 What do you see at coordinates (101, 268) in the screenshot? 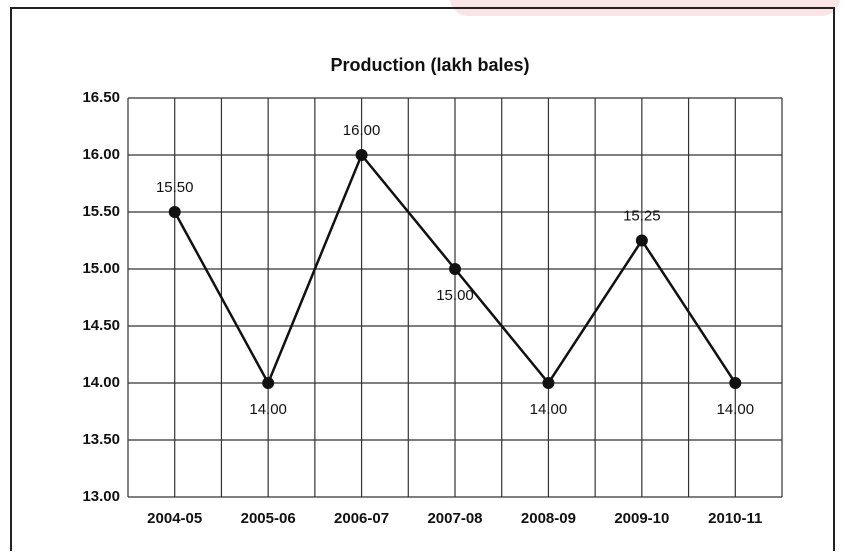
I see `y-tick-label: 15.00` at bounding box center [101, 268].